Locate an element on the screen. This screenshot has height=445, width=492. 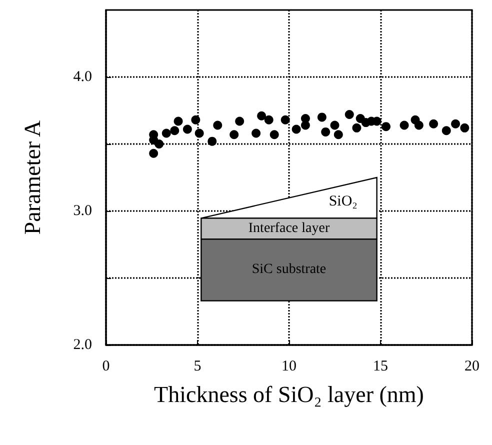
x-tick-label: 0 is located at coordinates (106, 366).